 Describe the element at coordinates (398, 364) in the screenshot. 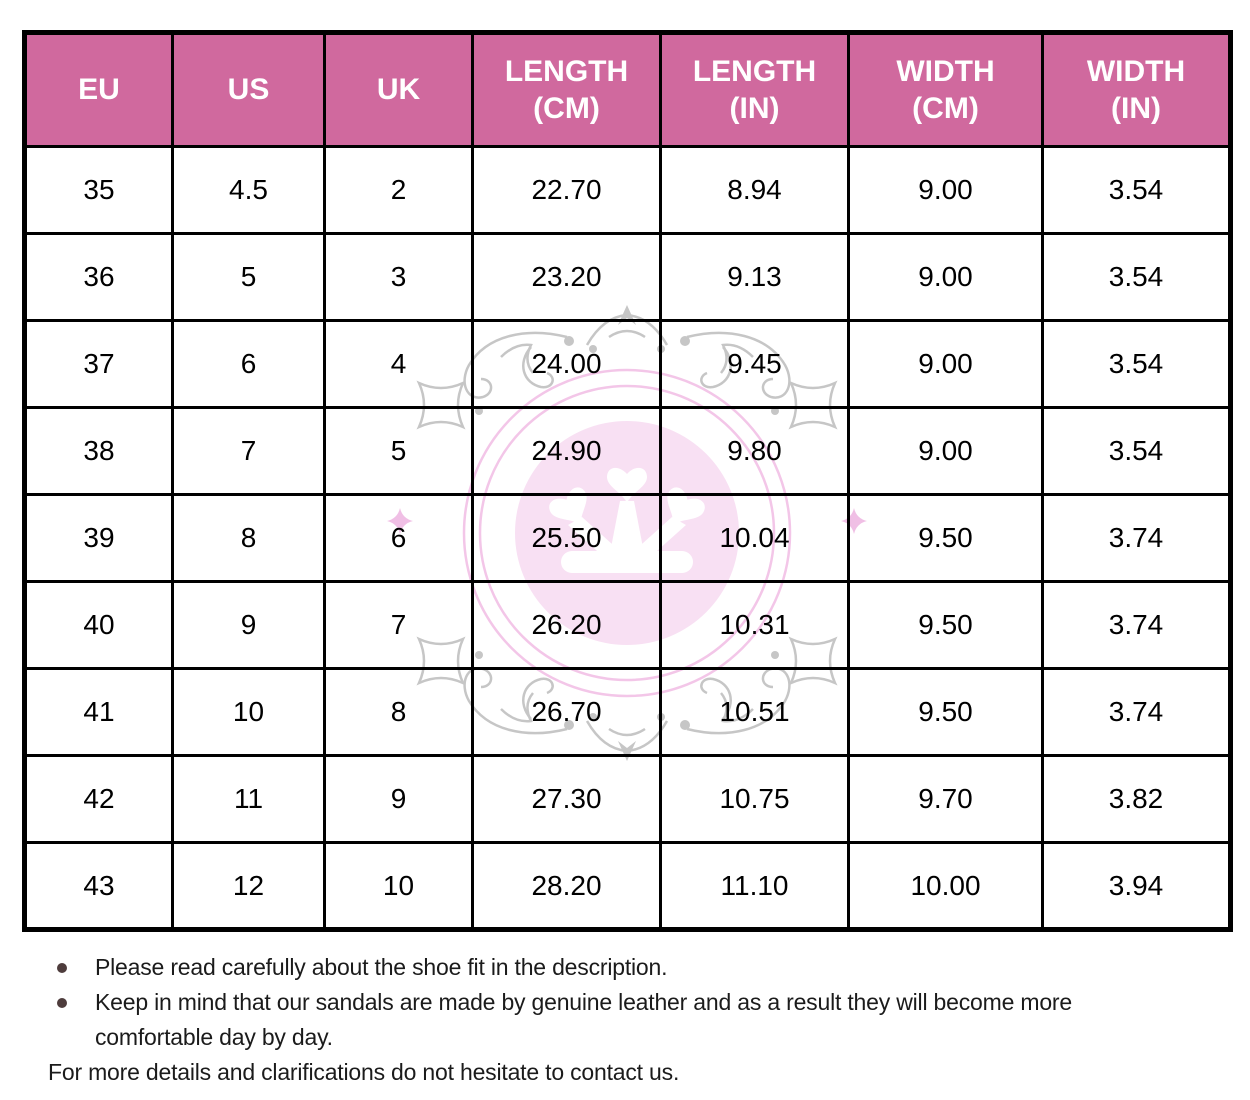

I see `cell-uk: 4` at that location.